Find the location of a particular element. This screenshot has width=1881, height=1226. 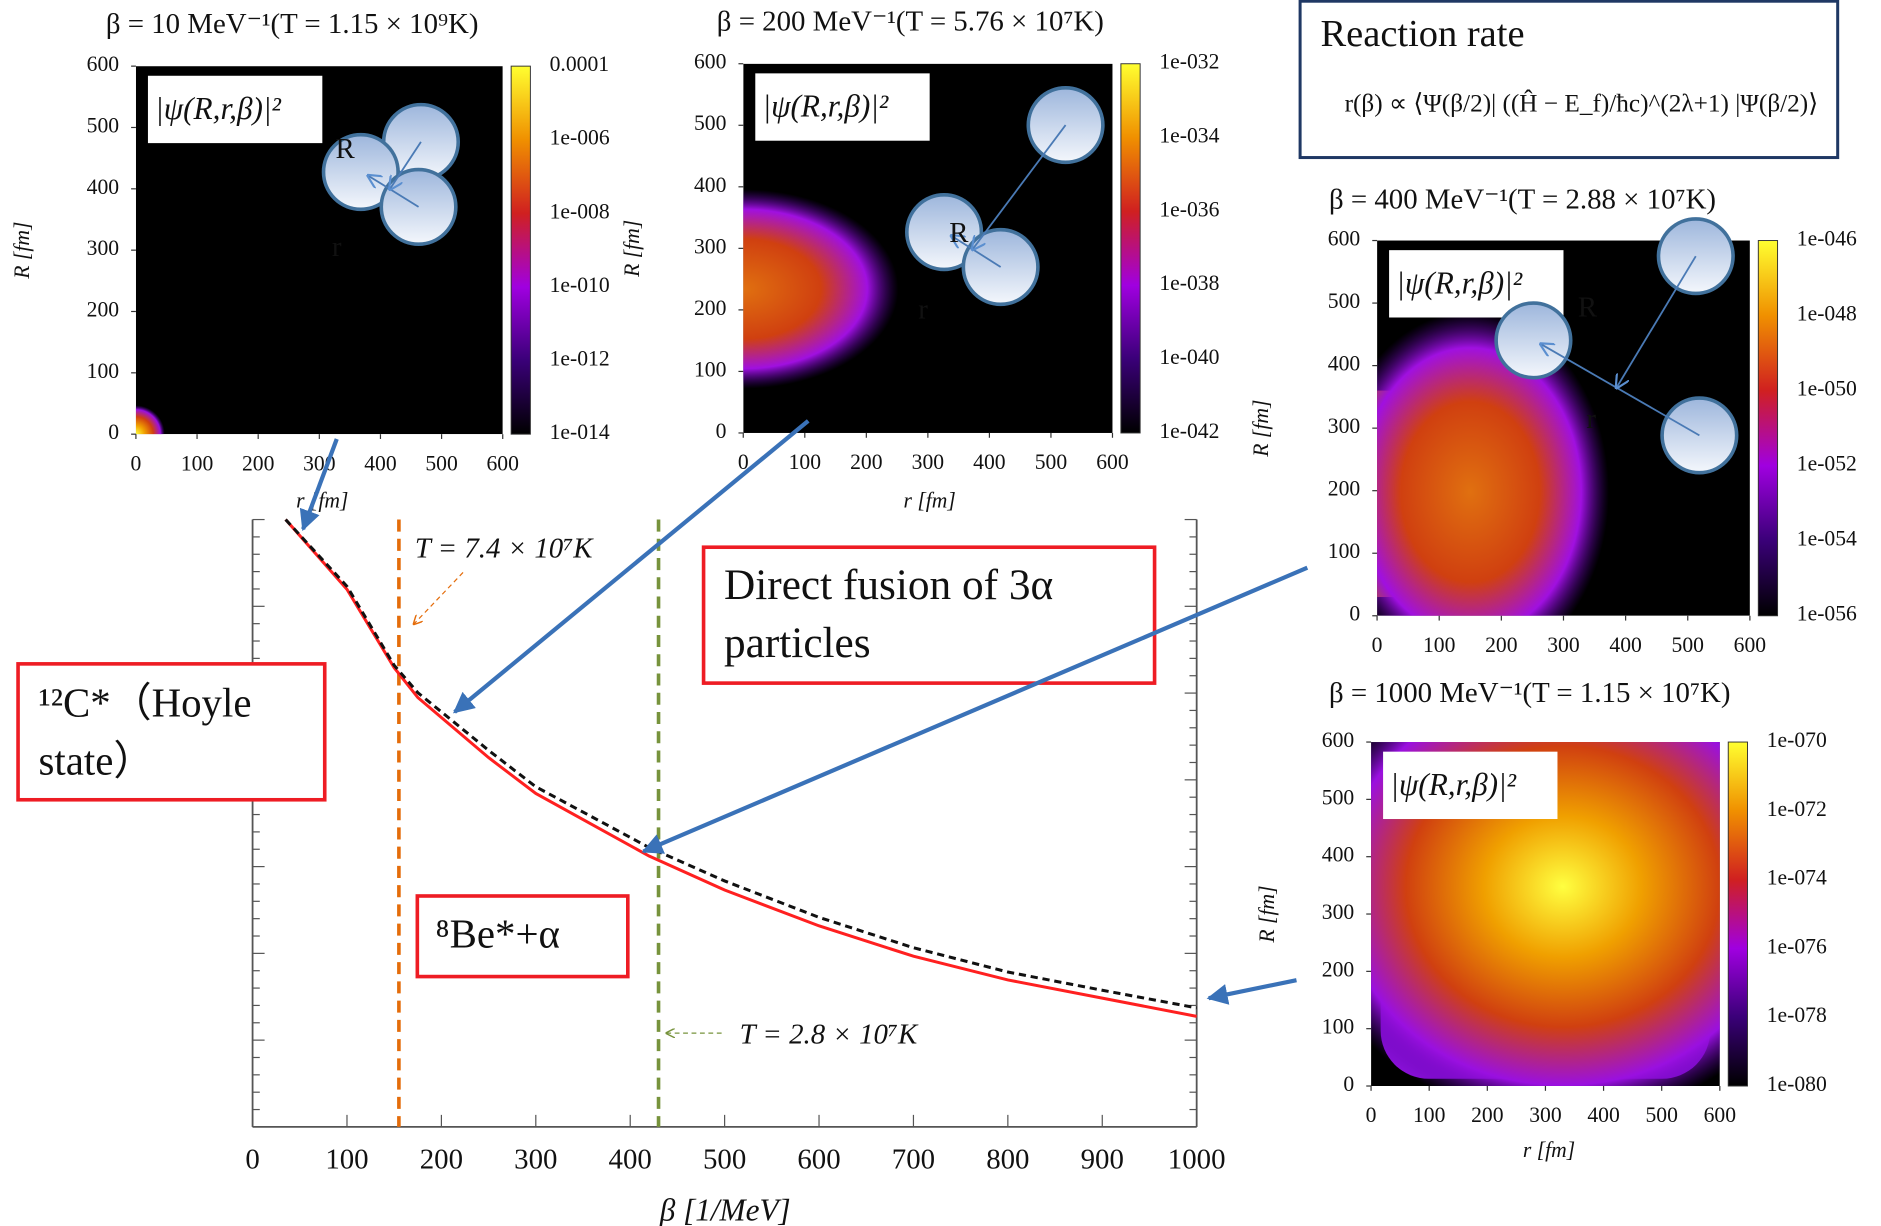

colorbar-label: 1e-048 is located at coordinates (1827, 314).